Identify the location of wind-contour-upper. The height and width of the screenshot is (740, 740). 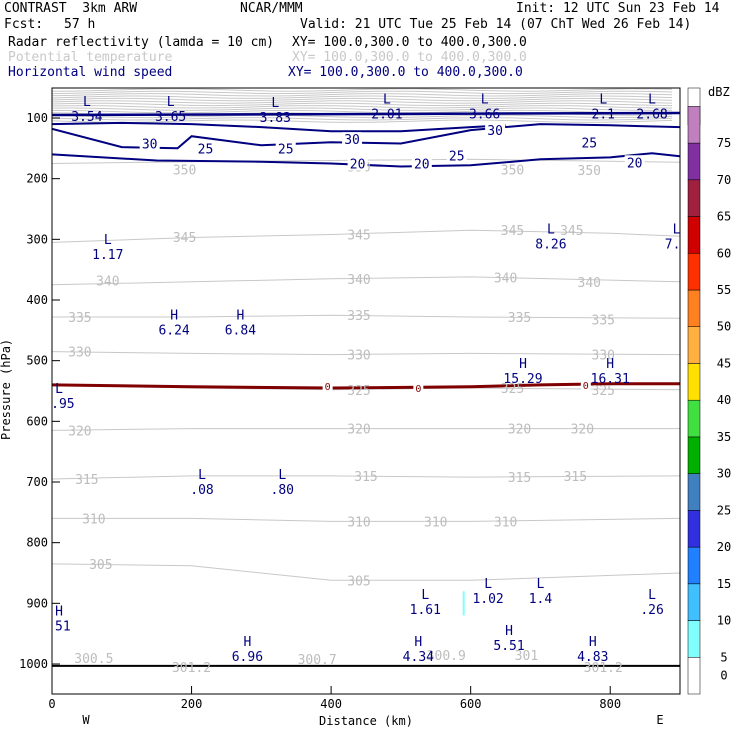
(366, 114).